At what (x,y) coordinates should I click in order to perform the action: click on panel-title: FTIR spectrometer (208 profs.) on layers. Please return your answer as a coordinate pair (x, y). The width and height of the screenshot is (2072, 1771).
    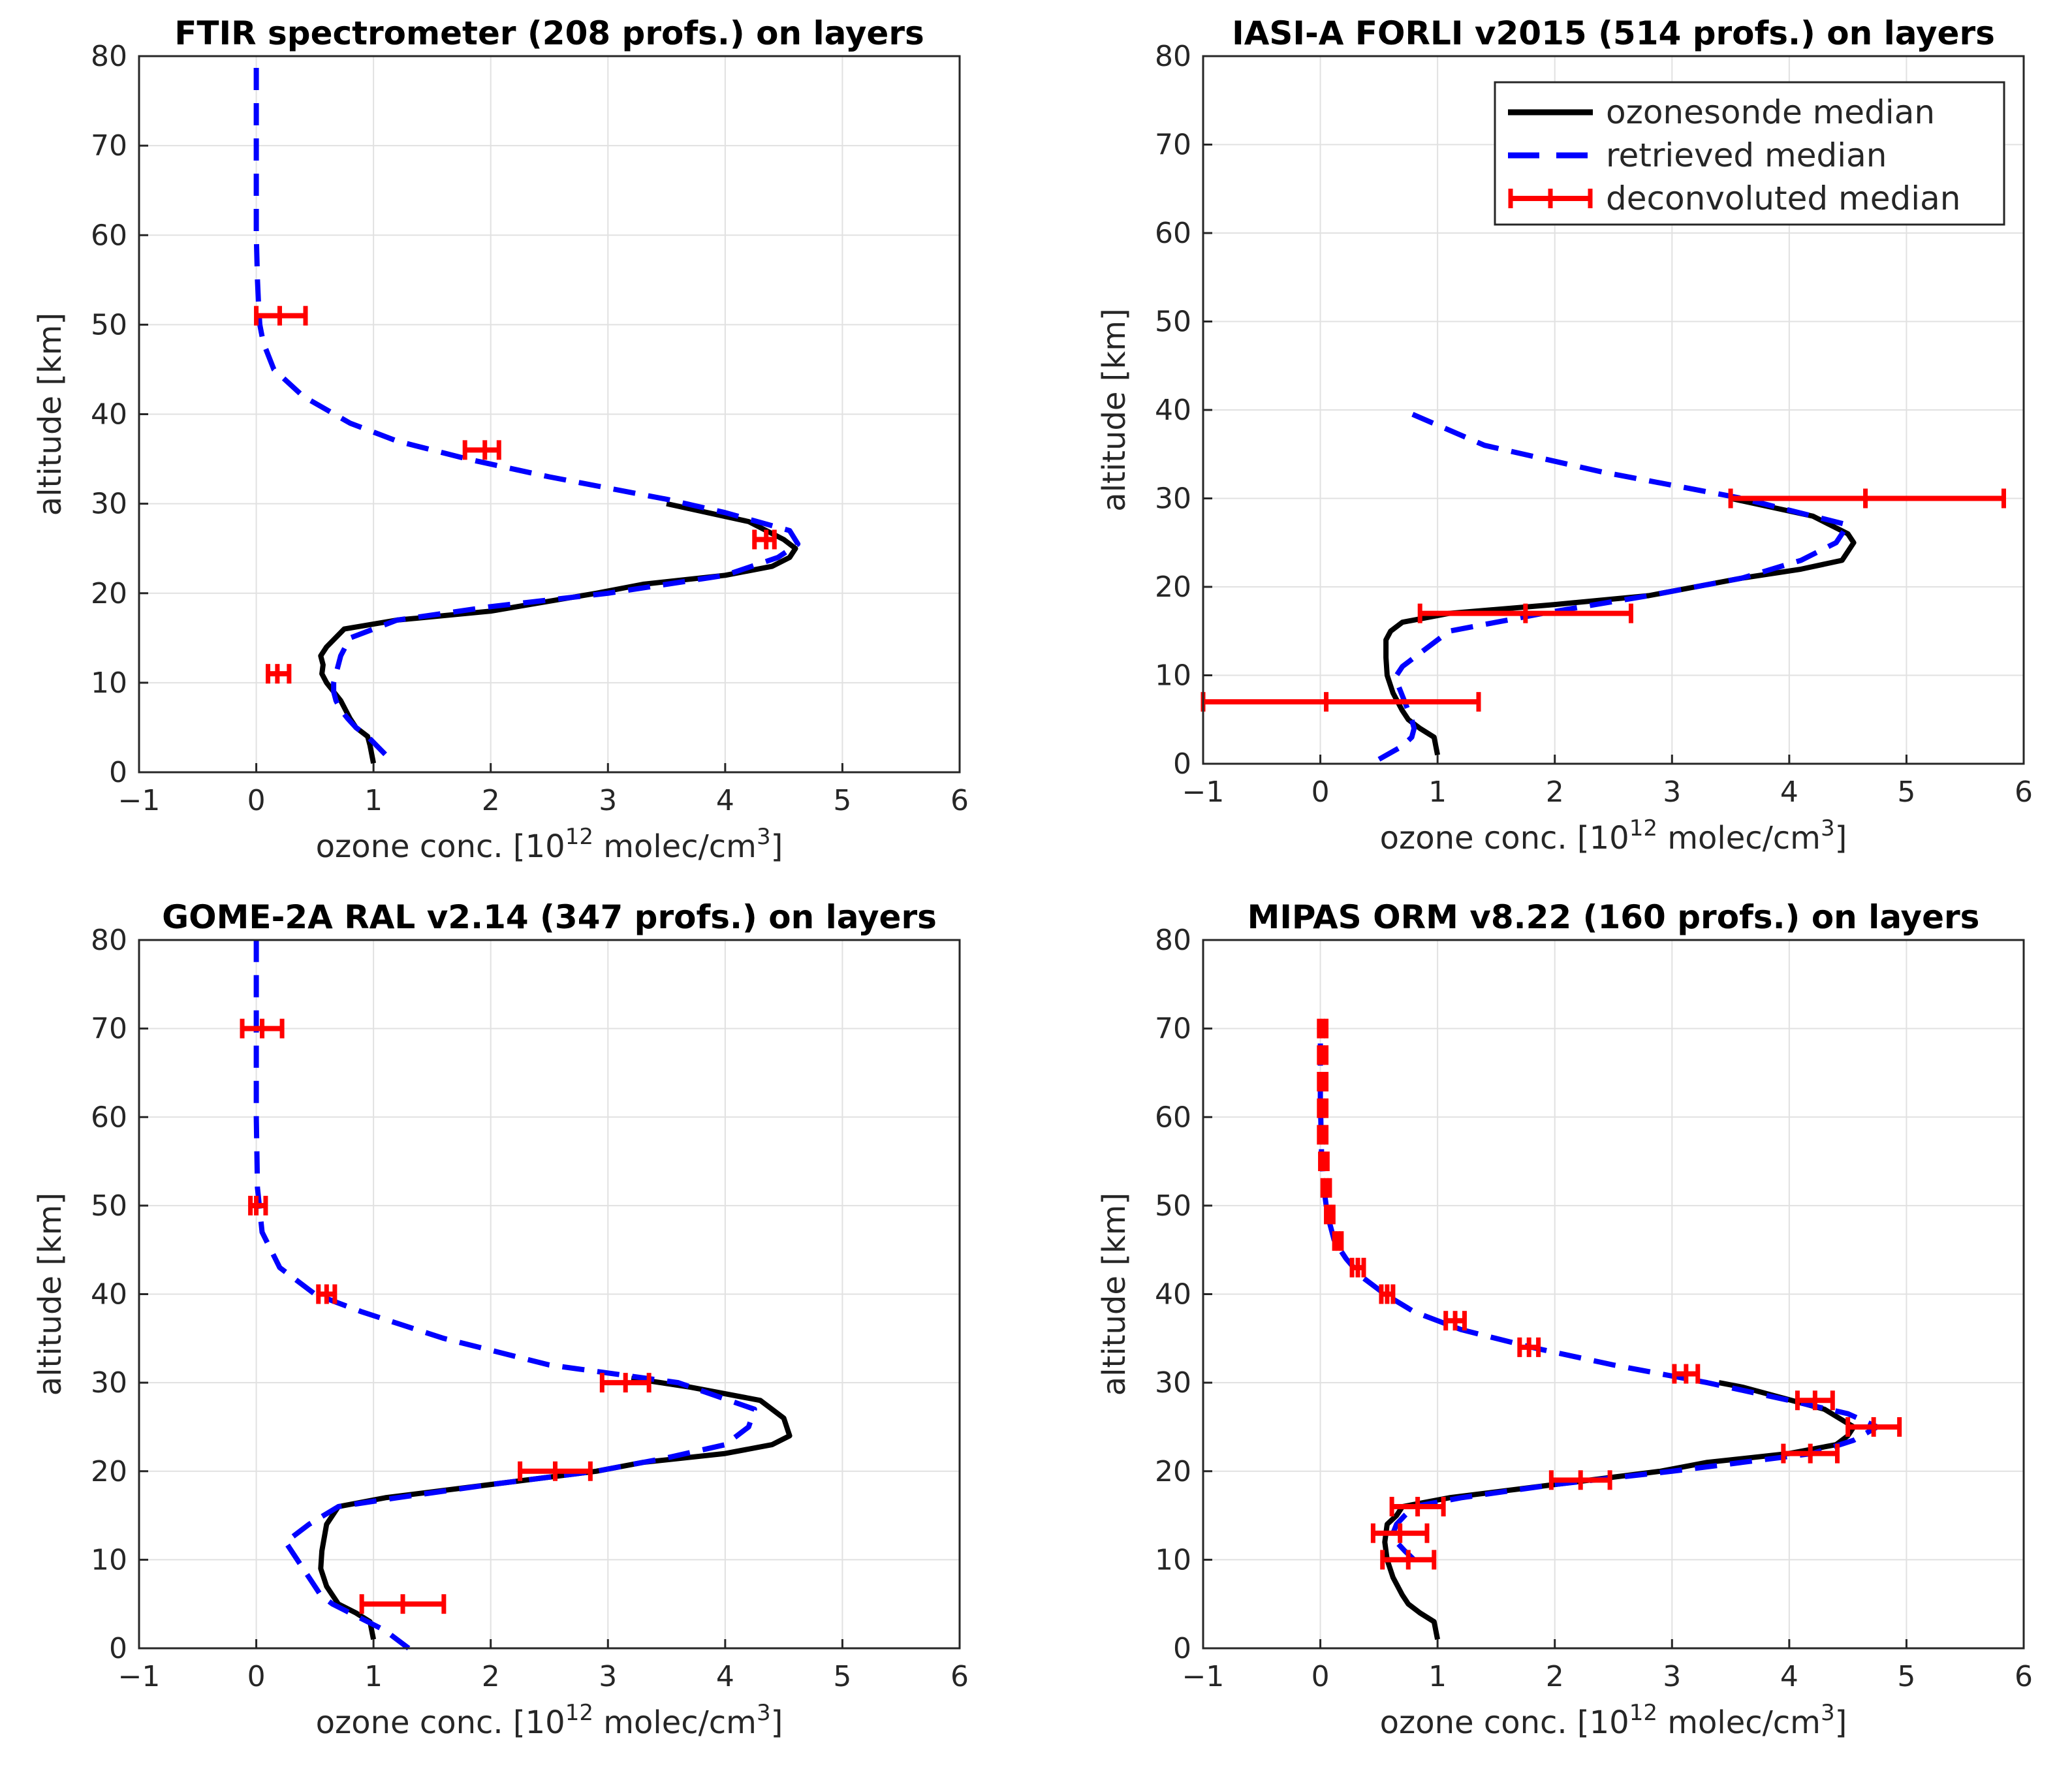
    Looking at the image, I should click on (549, 33).